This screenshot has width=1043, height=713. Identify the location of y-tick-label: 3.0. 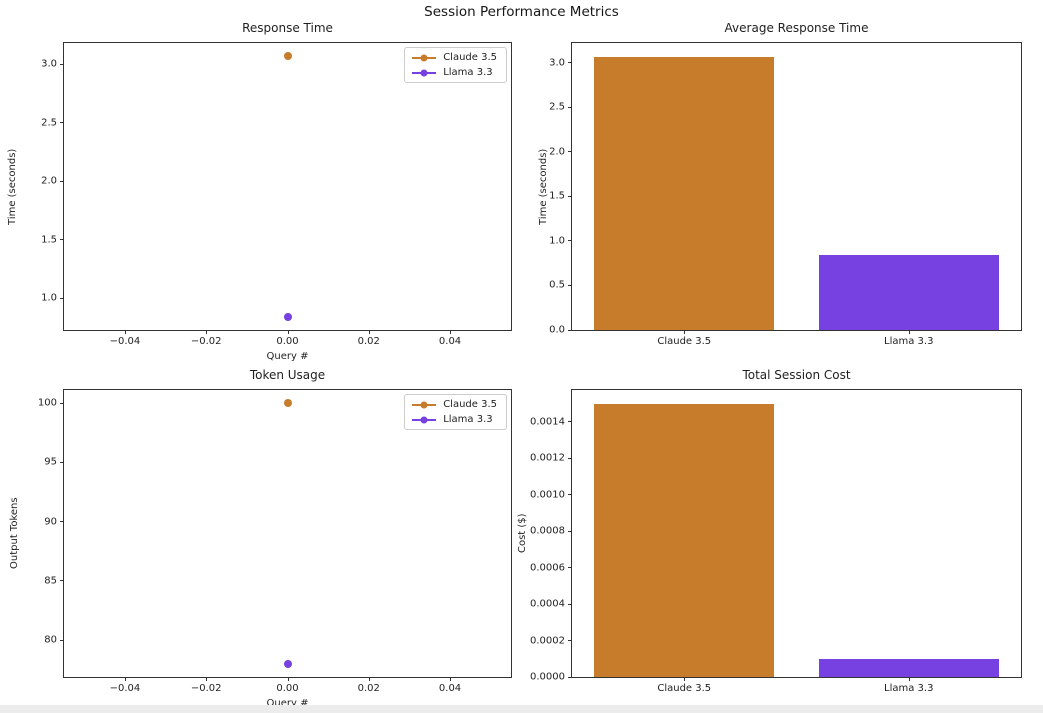
(557, 63).